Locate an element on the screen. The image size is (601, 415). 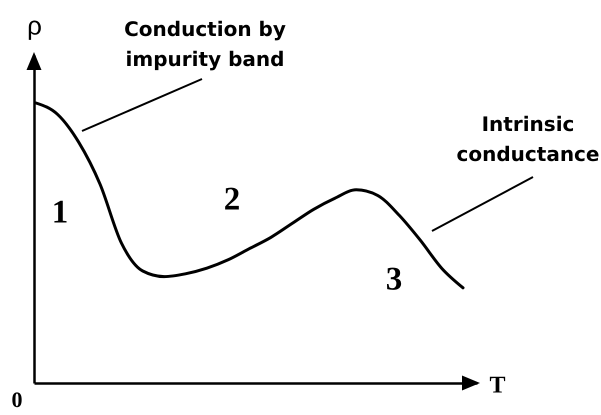
annotation: Intrinsic conductance is located at coordinates (528, 139).